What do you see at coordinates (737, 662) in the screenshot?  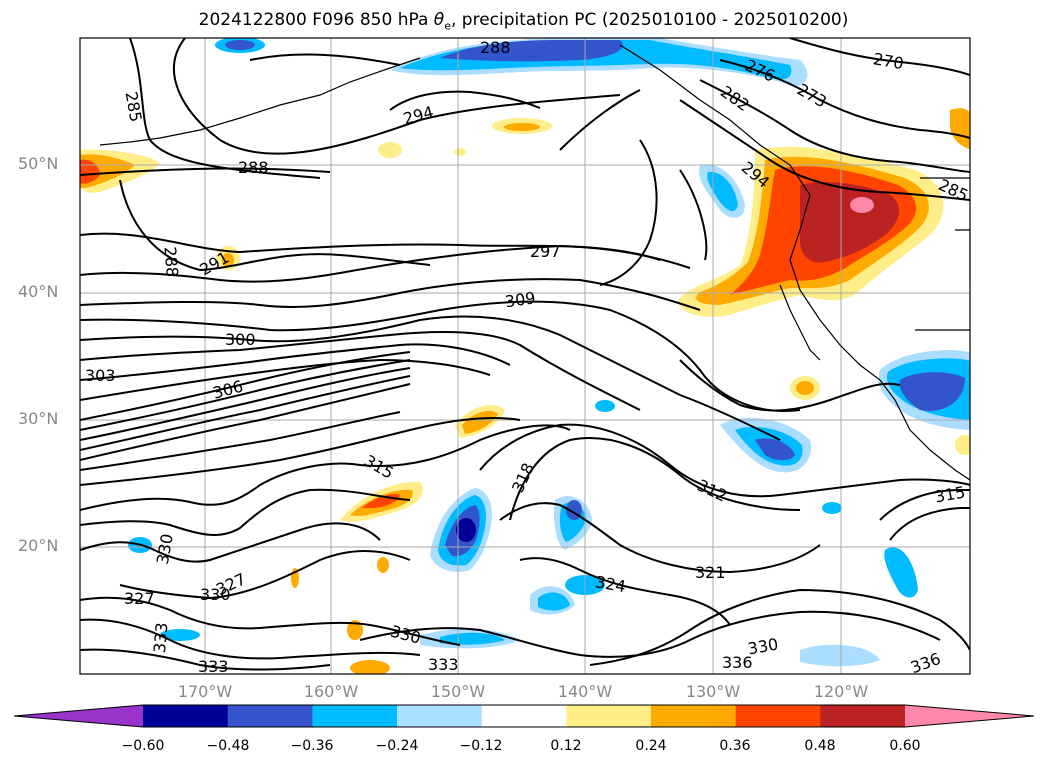 I see `contour-label: 336` at bounding box center [737, 662].